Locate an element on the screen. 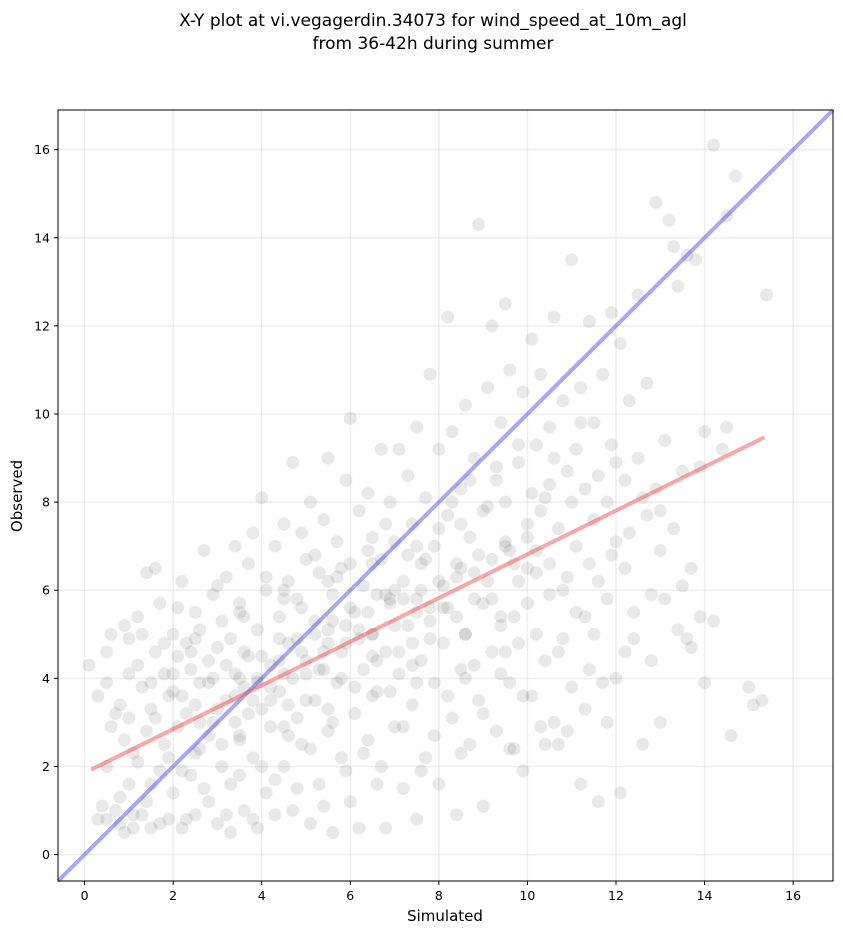  y-tick-label: 2 is located at coordinates (46, 766).